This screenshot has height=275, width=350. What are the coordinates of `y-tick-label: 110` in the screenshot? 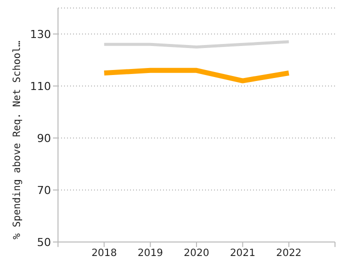 It's located at (40, 86).